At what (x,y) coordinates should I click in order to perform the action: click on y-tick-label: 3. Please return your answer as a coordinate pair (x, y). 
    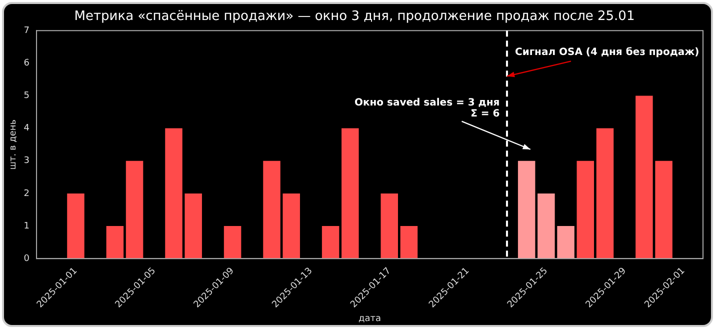
    Looking at the image, I should click on (27, 161).